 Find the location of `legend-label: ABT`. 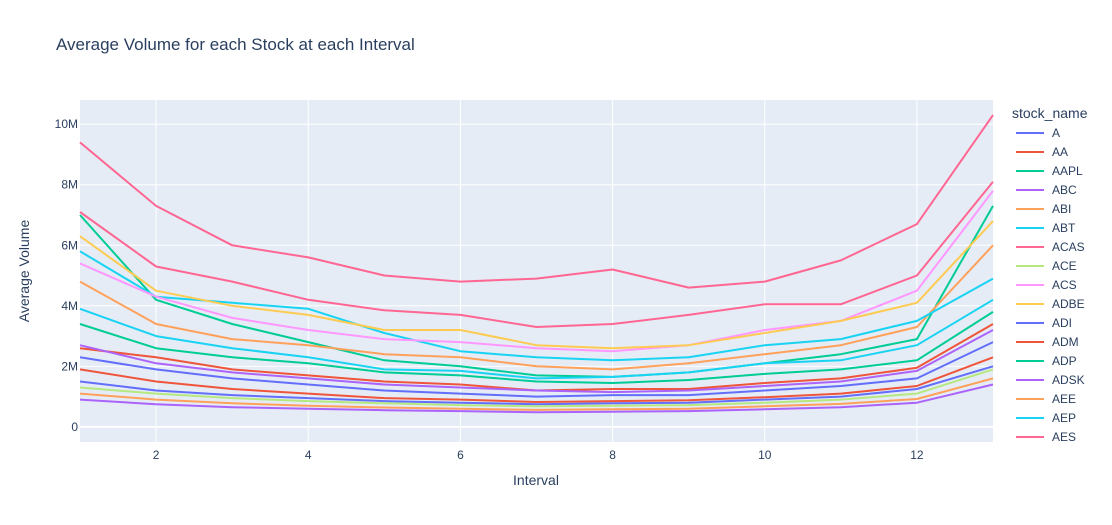

legend-label: ABT is located at coordinates (1064, 228).